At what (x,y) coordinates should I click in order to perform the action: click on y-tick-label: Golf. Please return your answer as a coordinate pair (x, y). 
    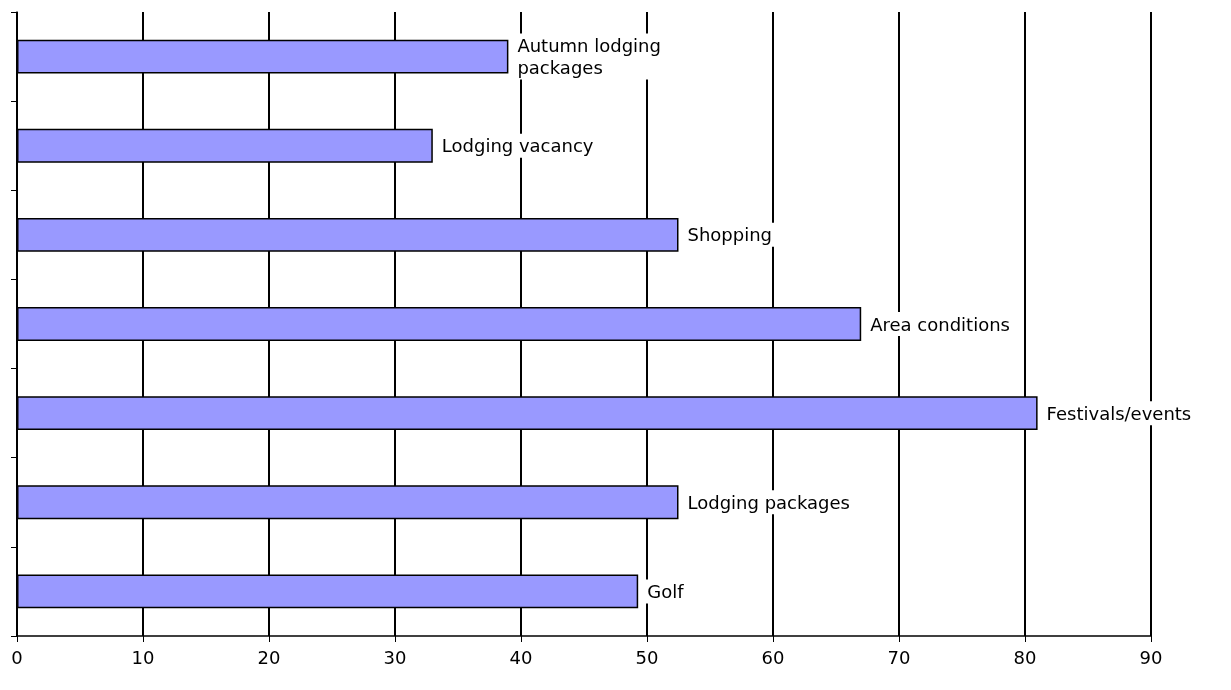
    Looking at the image, I should click on (666, 591).